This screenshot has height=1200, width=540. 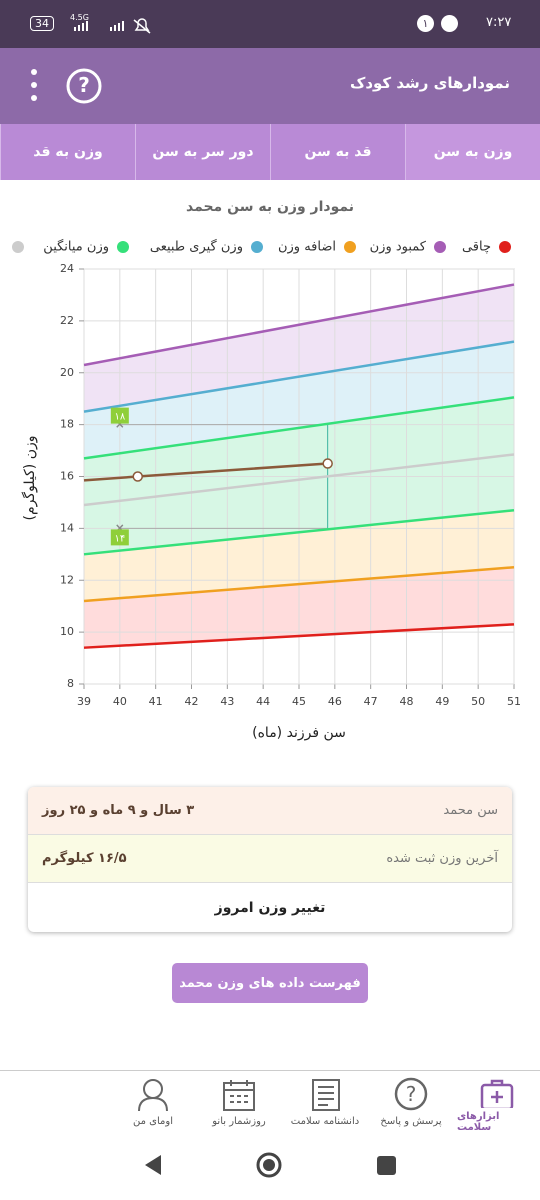 What do you see at coordinates (386, 1165) in the screenshot?
I see `recents-button` at bounding box center [386, 1165].